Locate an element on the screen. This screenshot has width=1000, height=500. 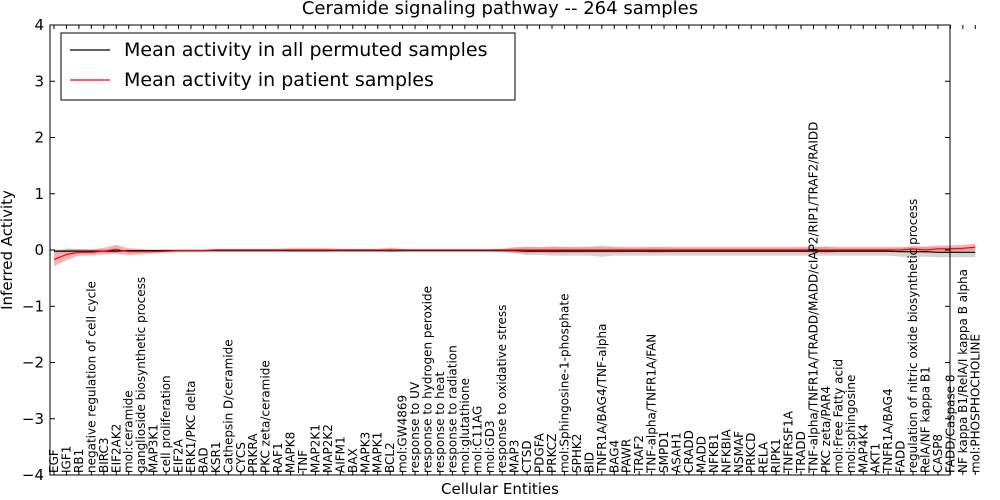
x-tick-label: MADD is located at coordinates (701, 454).